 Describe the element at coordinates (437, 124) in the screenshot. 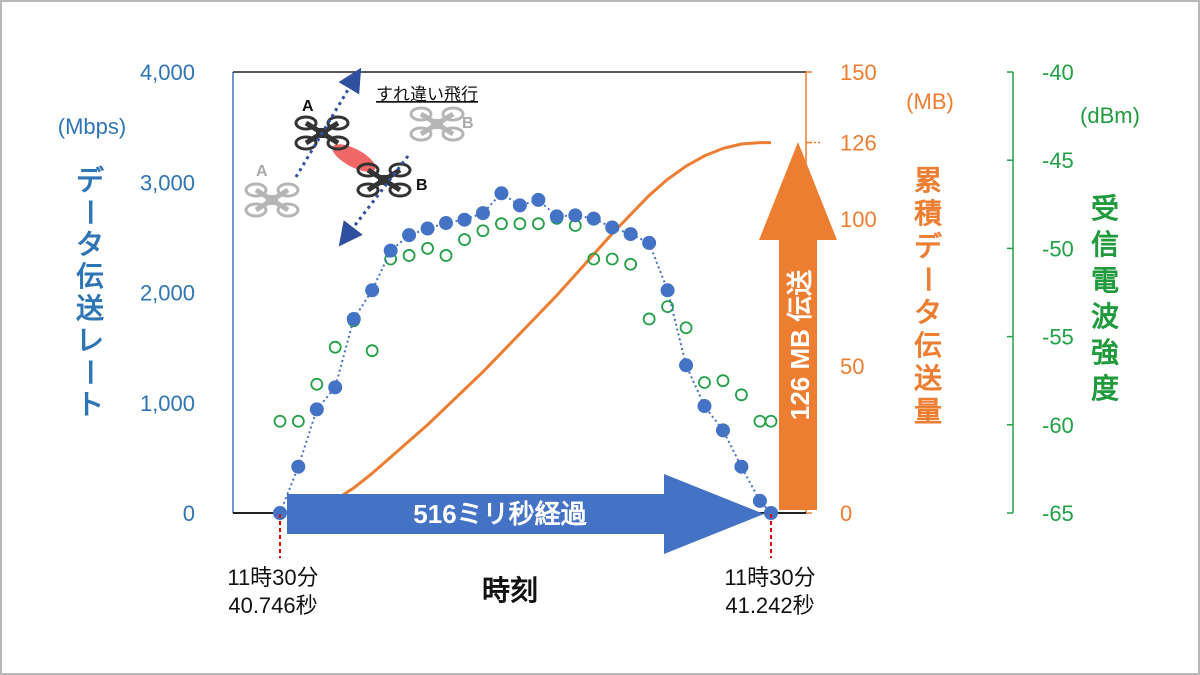

I see `drone-b-end-icon` at that location.